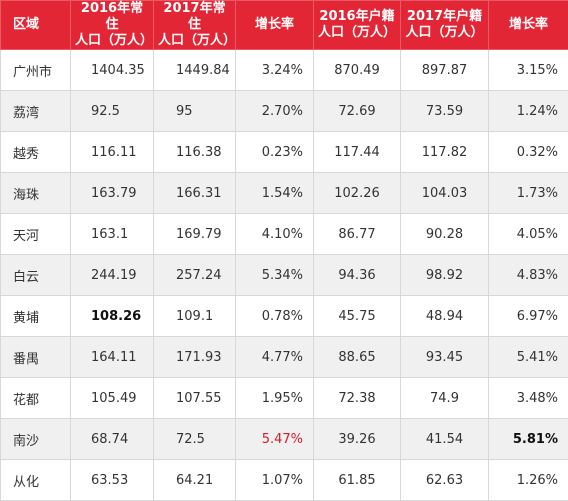  Describe the element at coordinates (195, 275) in the screenshot. I see `cell-2017-resident: 257.24` at that location.